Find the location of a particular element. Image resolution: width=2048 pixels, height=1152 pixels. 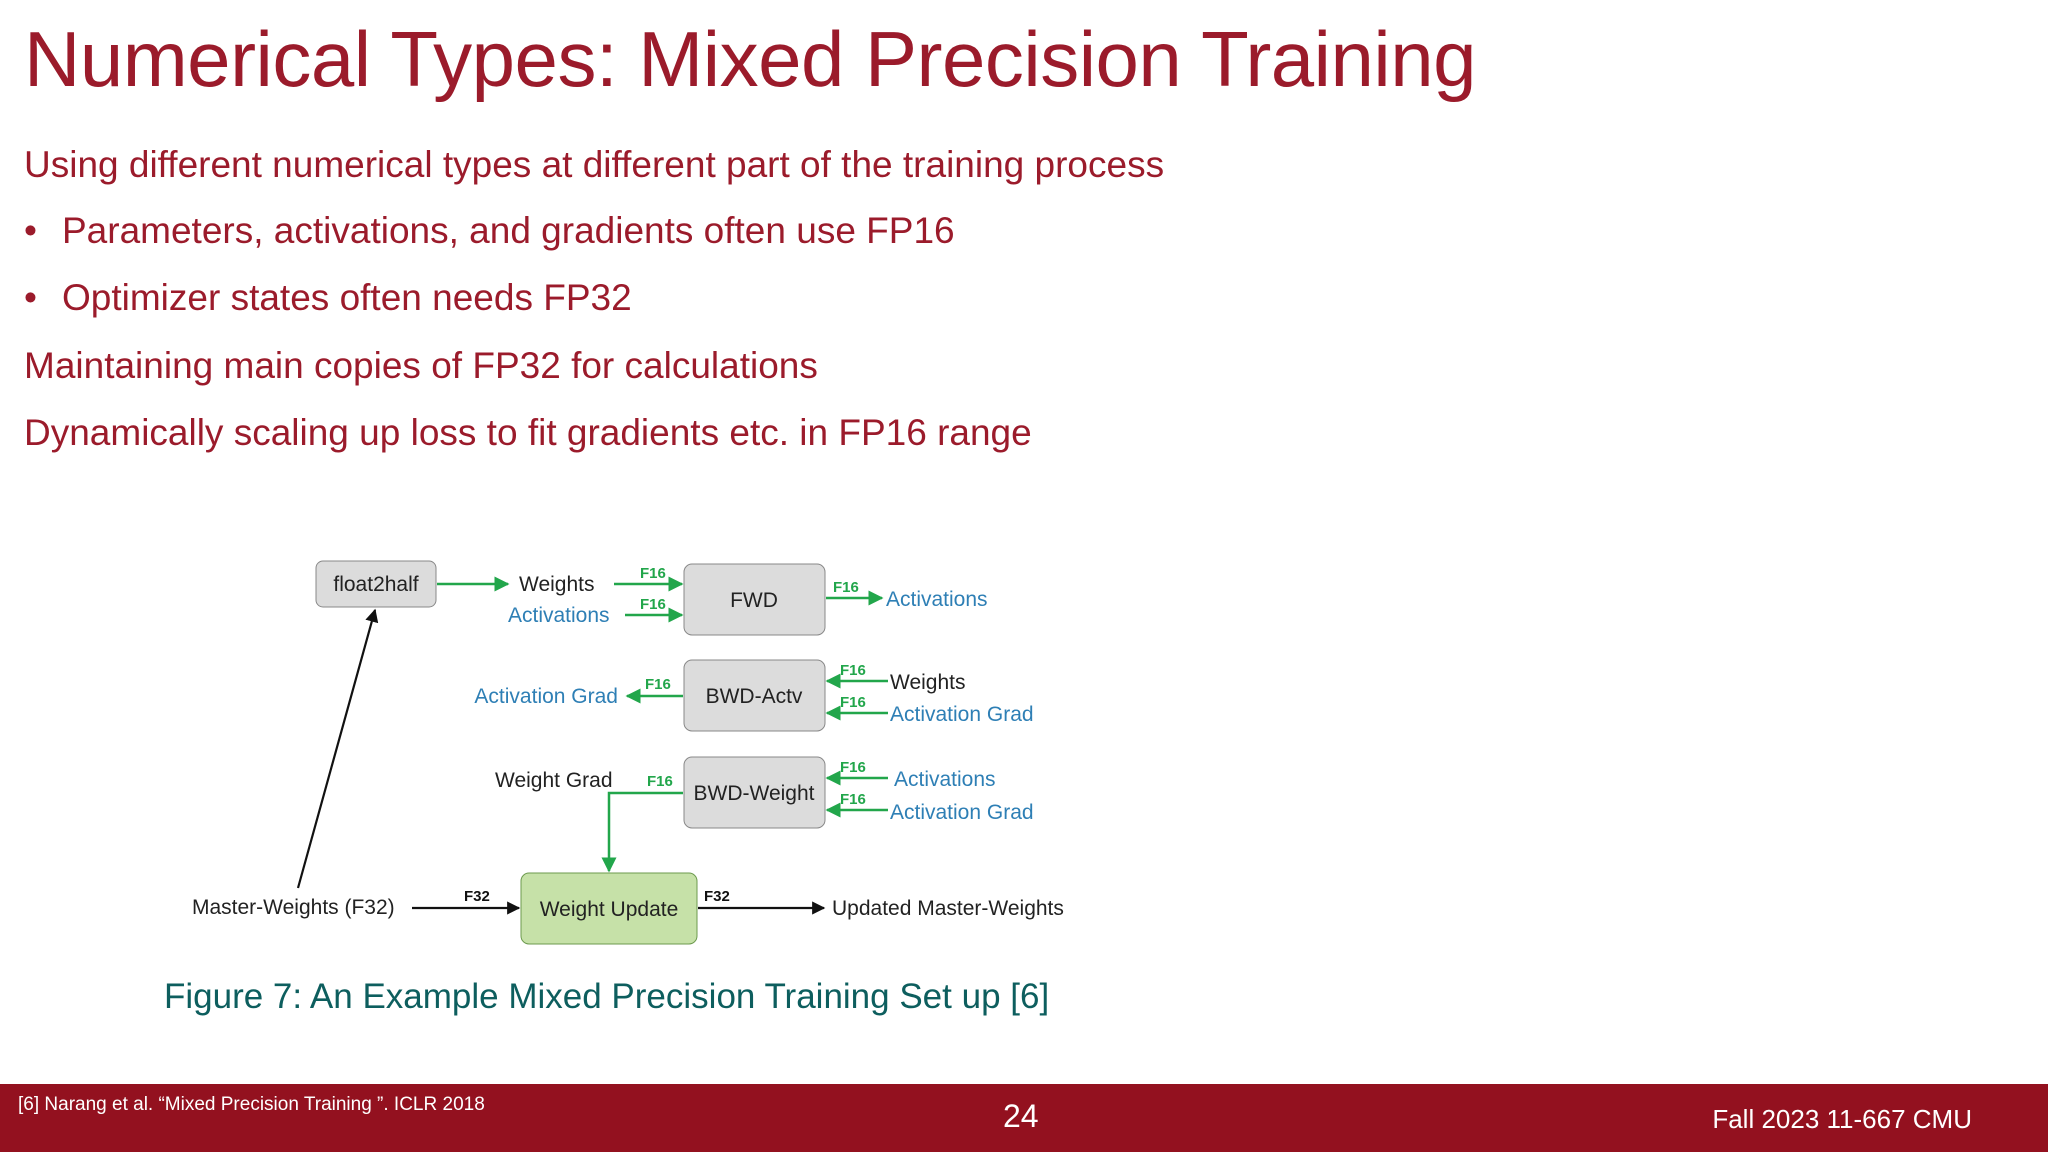

weight-grad-label: Weight Grad is located at coordinates (554, 780).